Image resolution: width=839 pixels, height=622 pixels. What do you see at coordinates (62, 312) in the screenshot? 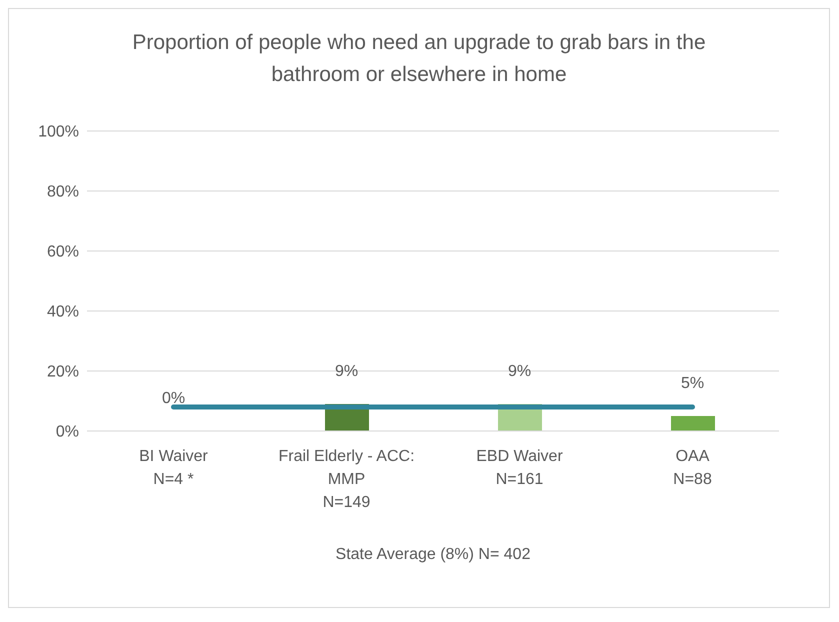
I see `y-tick-label: 40%` at bounding box center [62, 312].